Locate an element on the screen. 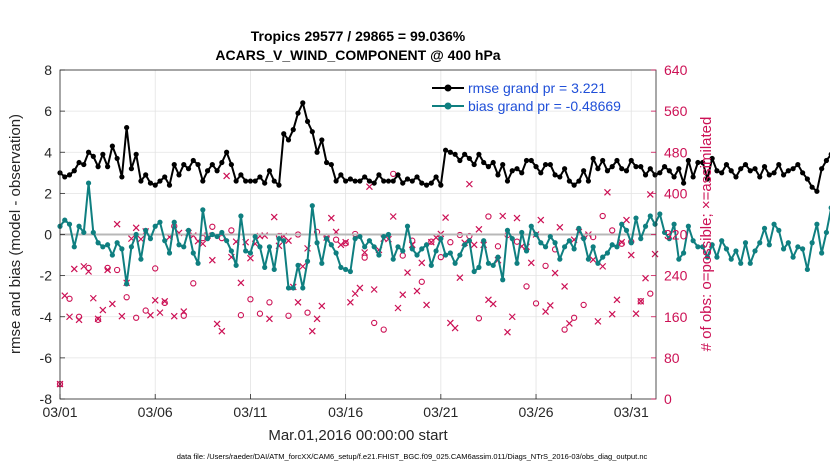 The width and height of the screenshot is (830, 470). y-tick-label-left: 4 is located at coordinates (48, 152).